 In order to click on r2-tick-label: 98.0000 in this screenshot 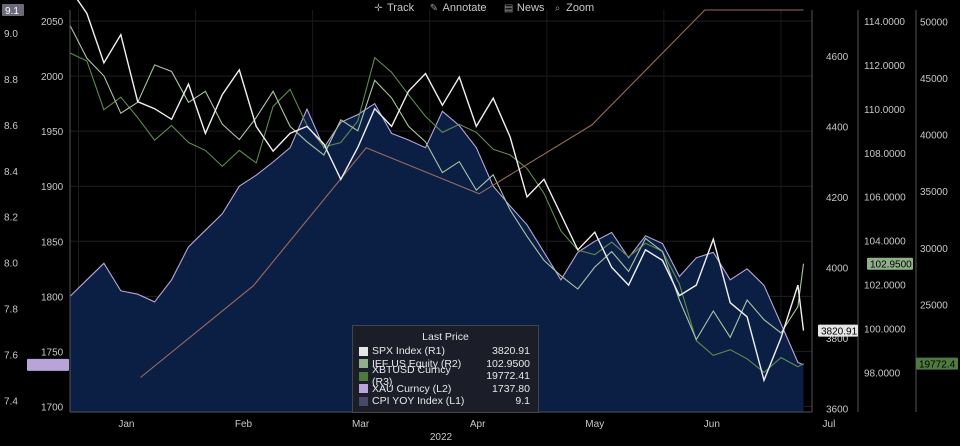, I will do `click(882, 373)`.